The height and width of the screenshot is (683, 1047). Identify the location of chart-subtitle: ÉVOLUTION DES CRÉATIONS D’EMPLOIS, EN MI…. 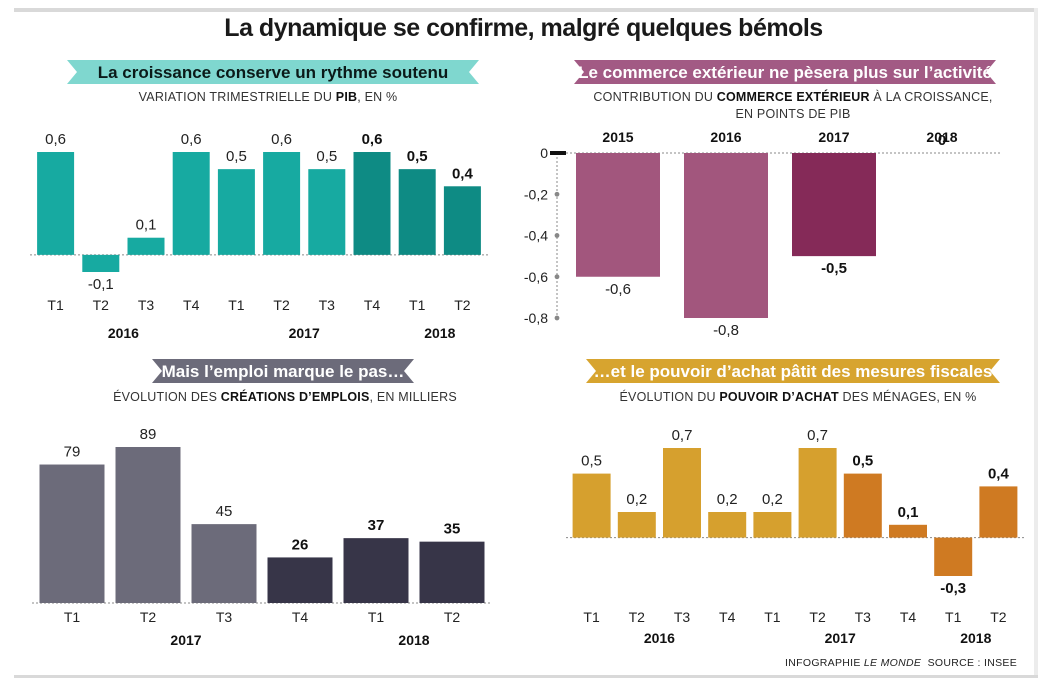
(285, 396).